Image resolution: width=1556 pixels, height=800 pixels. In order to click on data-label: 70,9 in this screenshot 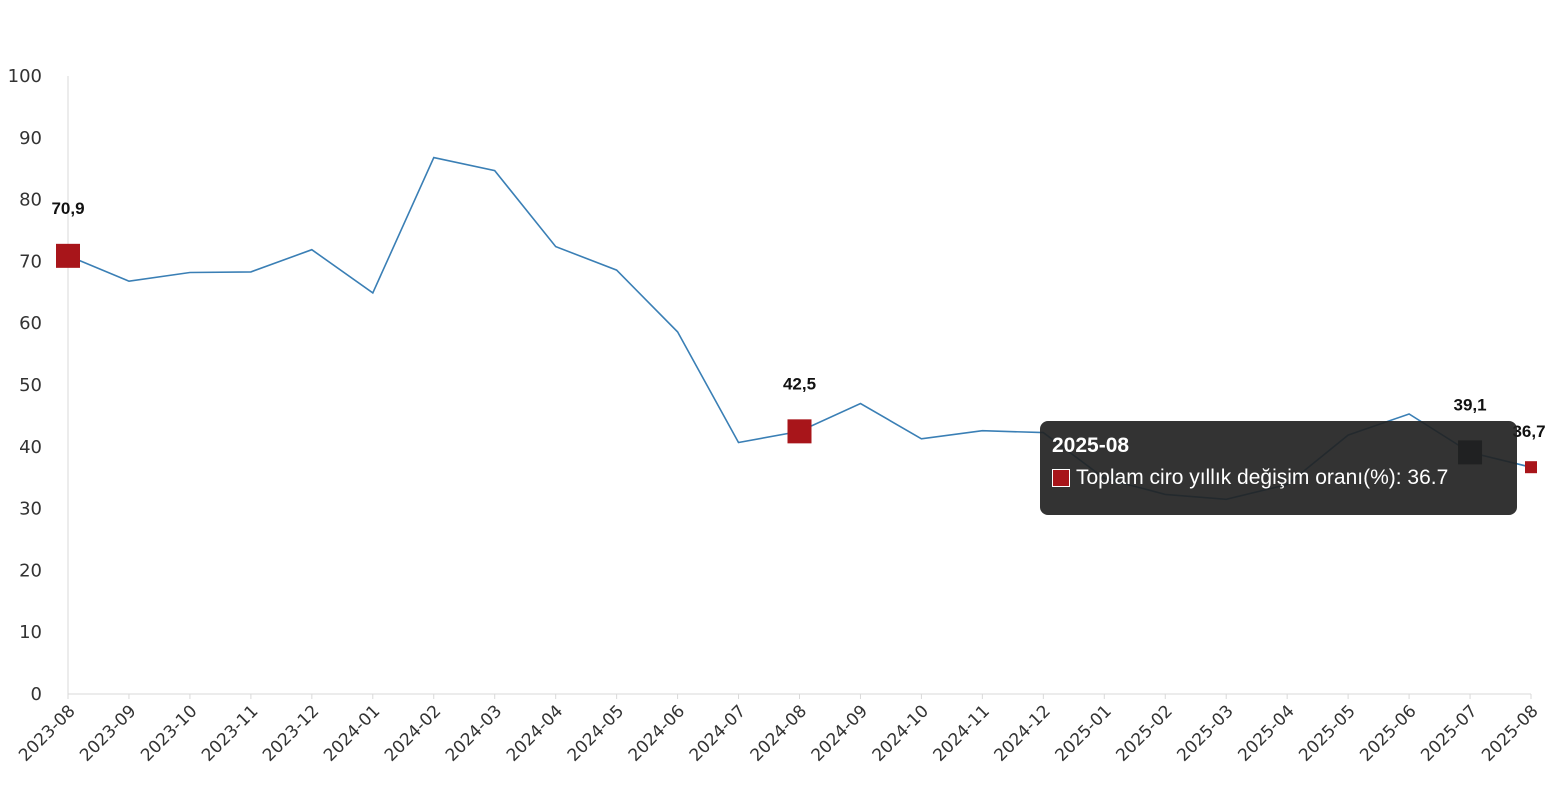, I will do `click(67, 208)`.